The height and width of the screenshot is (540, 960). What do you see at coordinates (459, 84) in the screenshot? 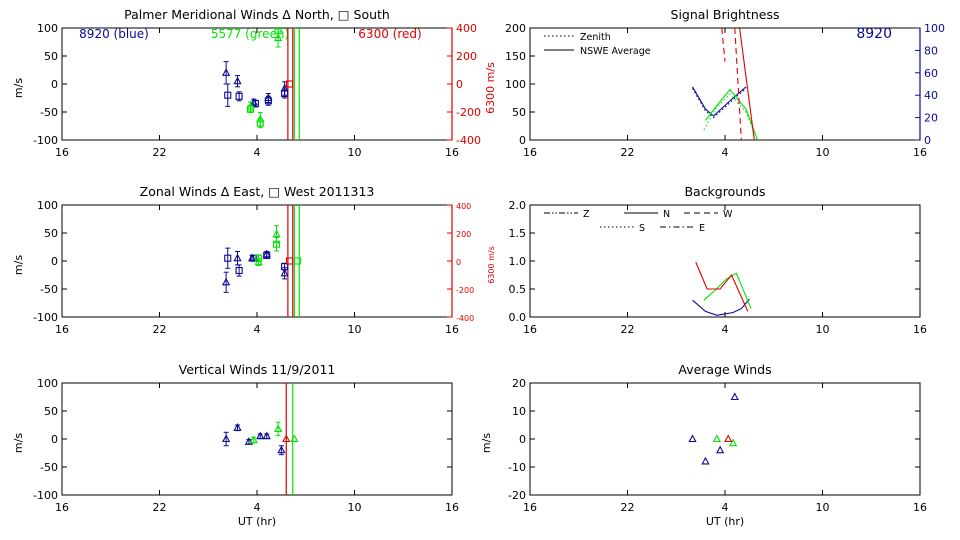
I see `right-y-tick-label: 0` at bounding box center [459, 84].